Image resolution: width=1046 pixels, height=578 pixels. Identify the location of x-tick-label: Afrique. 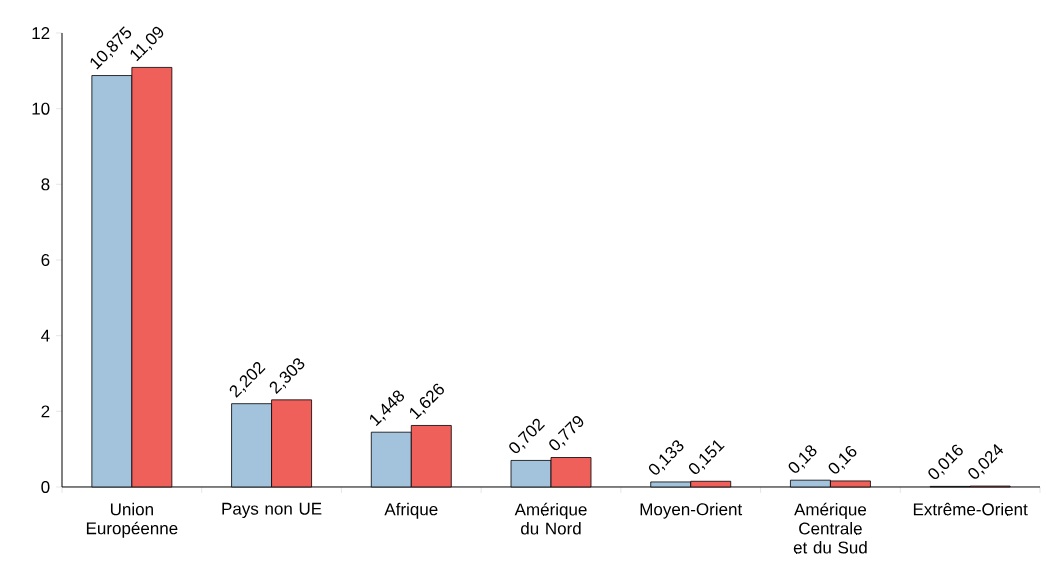
(411, 510).